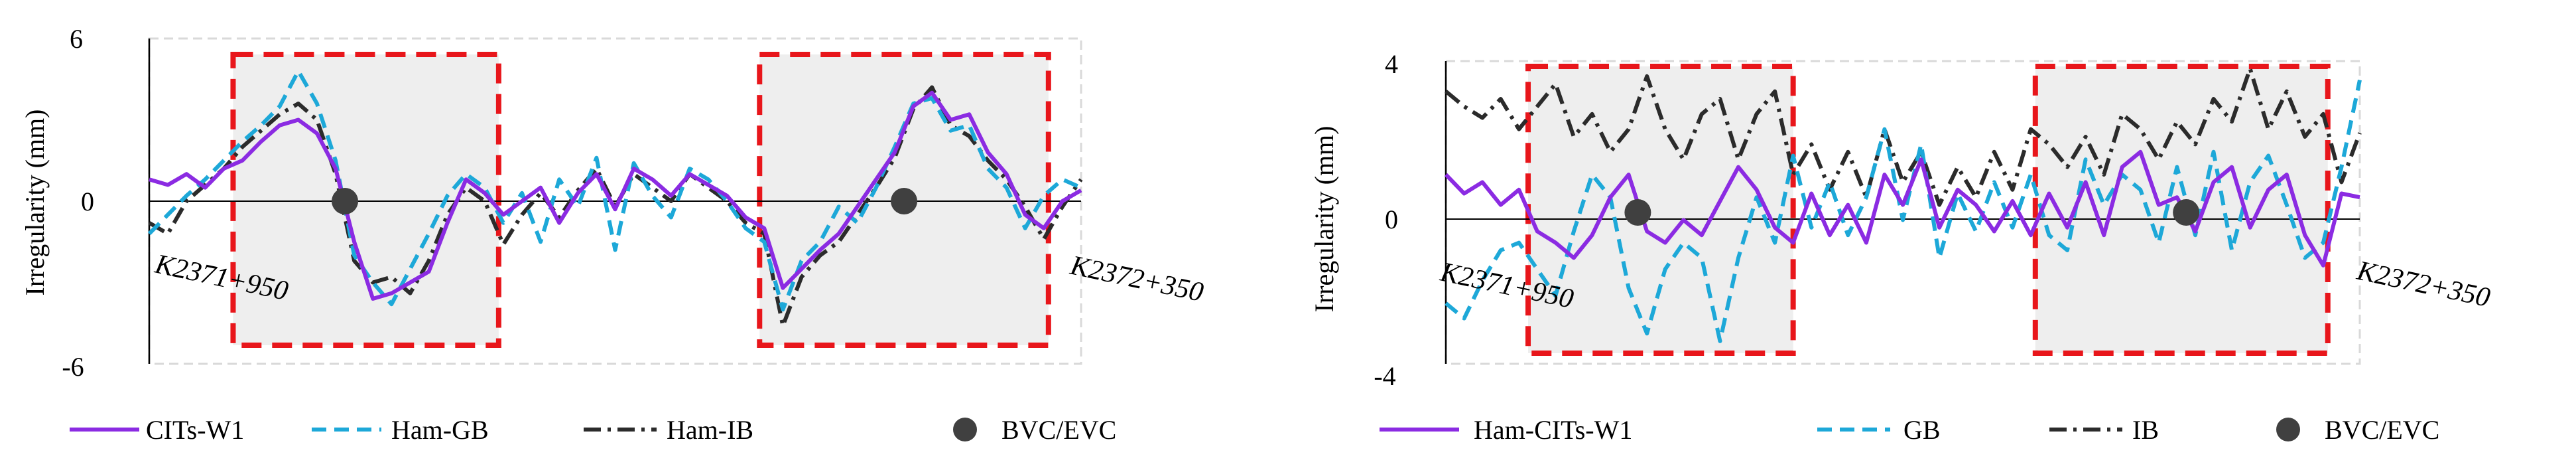  What do you see at coordinates (625, 201) in the screenshot?
I see `bvc-evc-markers-left` at bounding box center [625, 201].